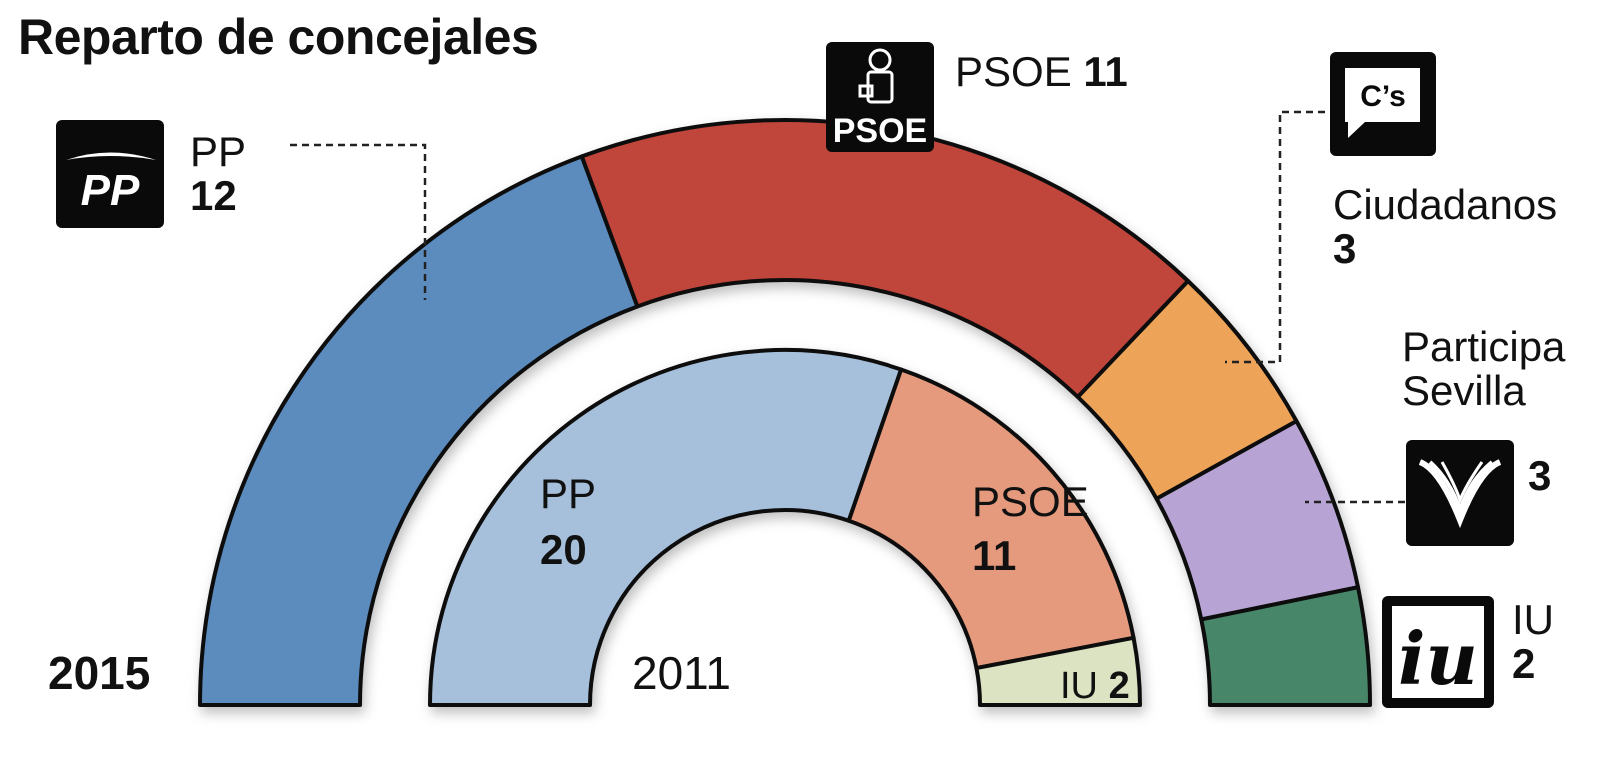 The image size is (1600, 760). Describe the element at coordinates (278, 37) in the screenshot. I see `chart-title: Reparto de concejales` at that location.